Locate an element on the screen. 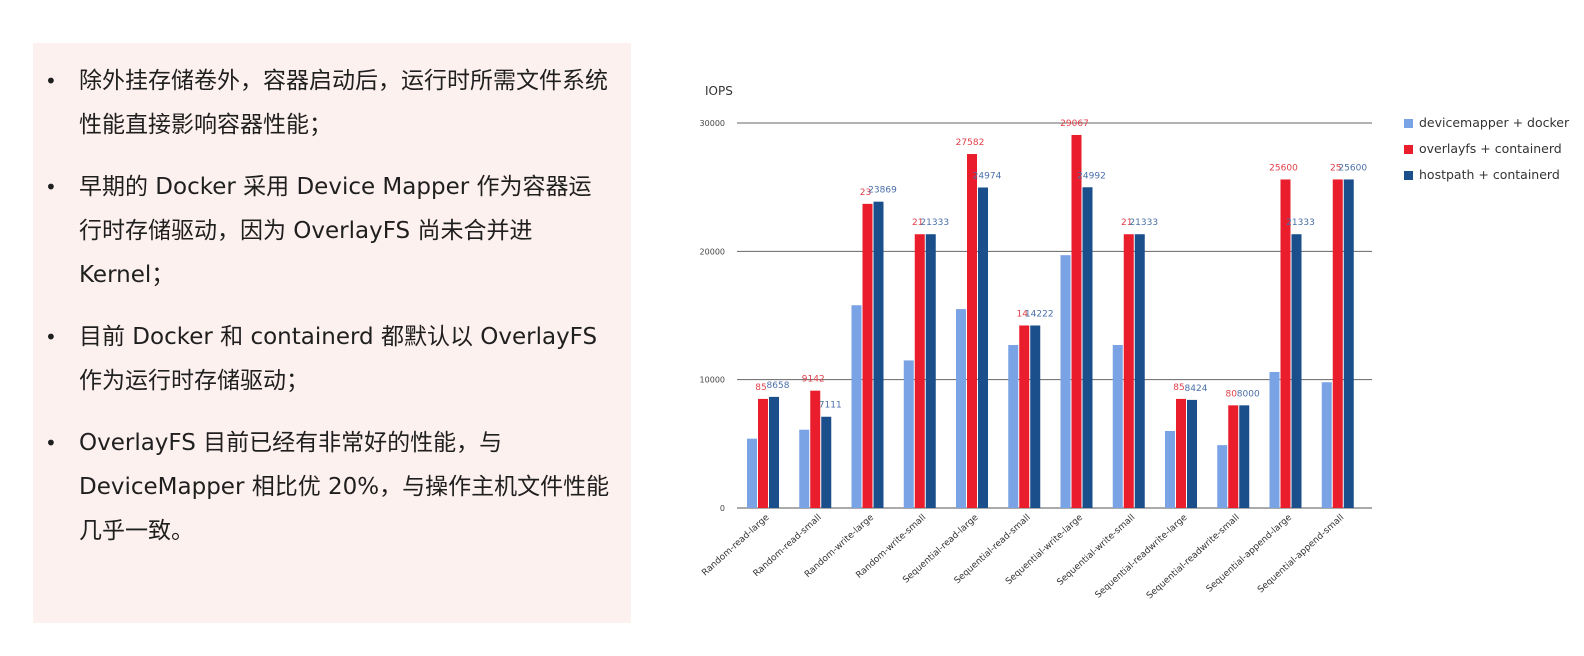 The height and width of the screenshot is (656, 1584). y-tick-label: 20000 is located at coordinates (712, 251).